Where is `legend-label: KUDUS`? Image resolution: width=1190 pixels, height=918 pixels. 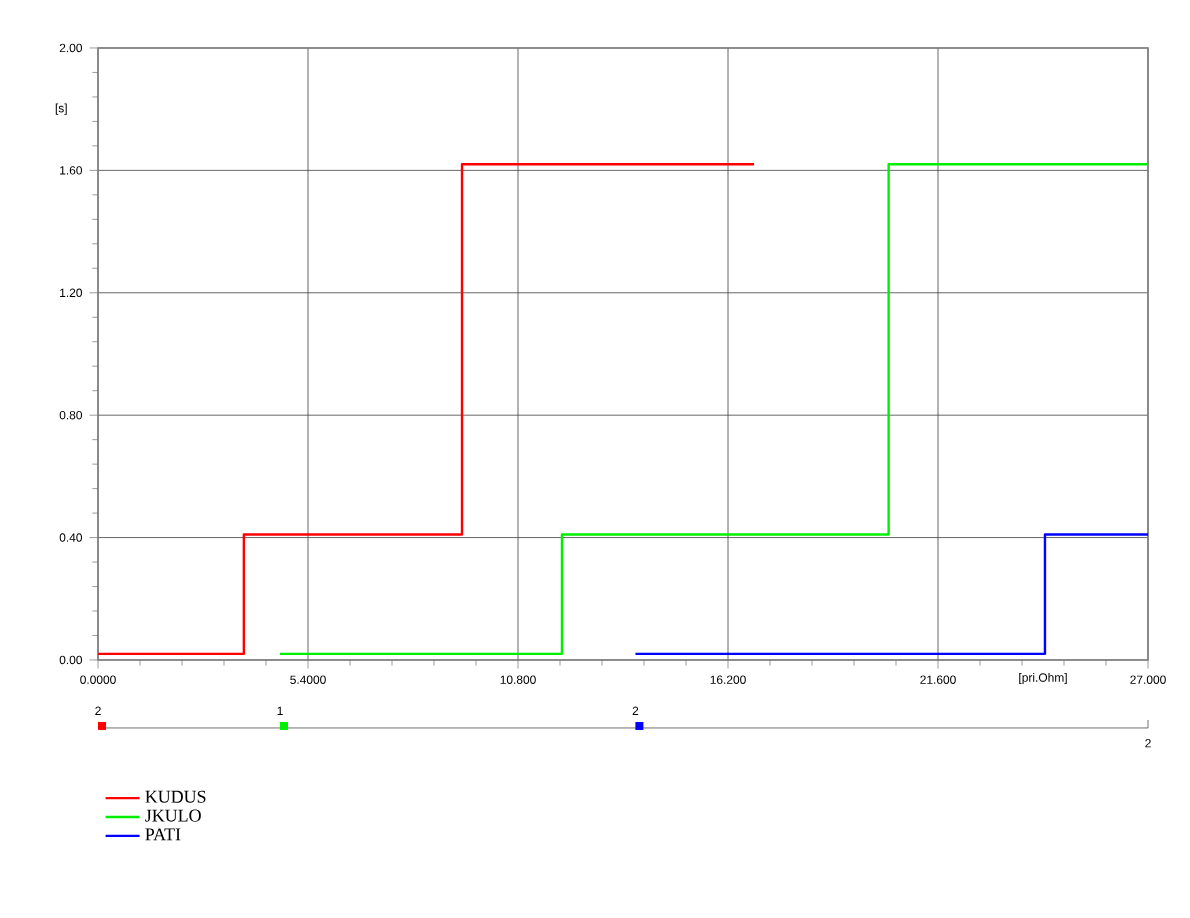
legend-label: KUDUS is located at coordinates (175, 796).